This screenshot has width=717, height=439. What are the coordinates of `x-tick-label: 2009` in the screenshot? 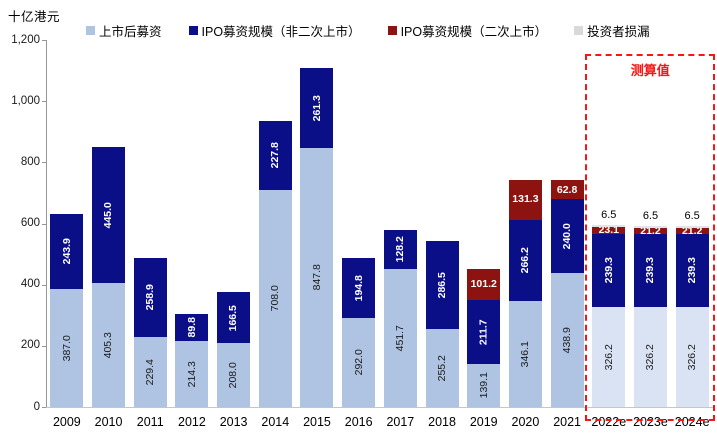 It's located at (66, 422).